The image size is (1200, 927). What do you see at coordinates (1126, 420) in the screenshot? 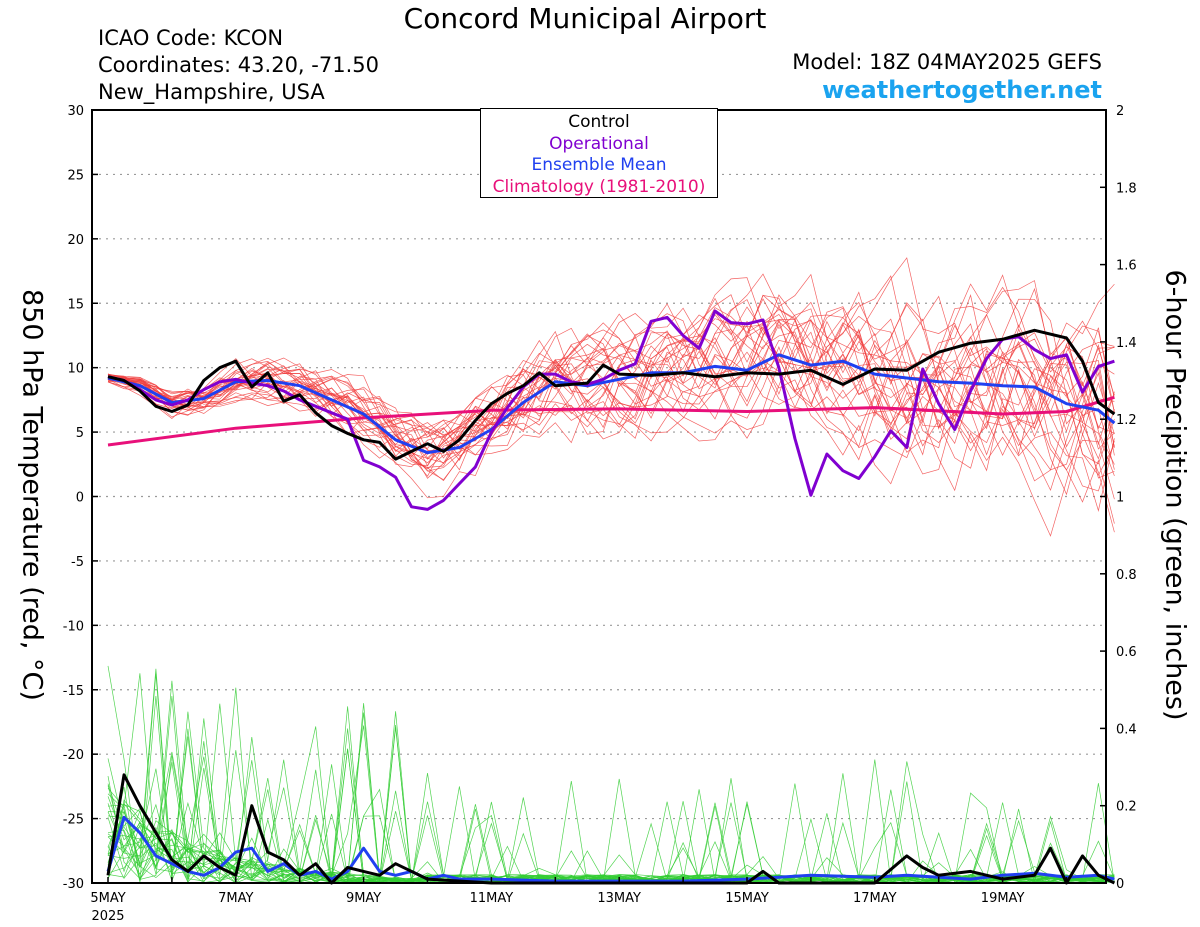
I see `right-tick-label: 1.2` at bounding box center [1126, 420].